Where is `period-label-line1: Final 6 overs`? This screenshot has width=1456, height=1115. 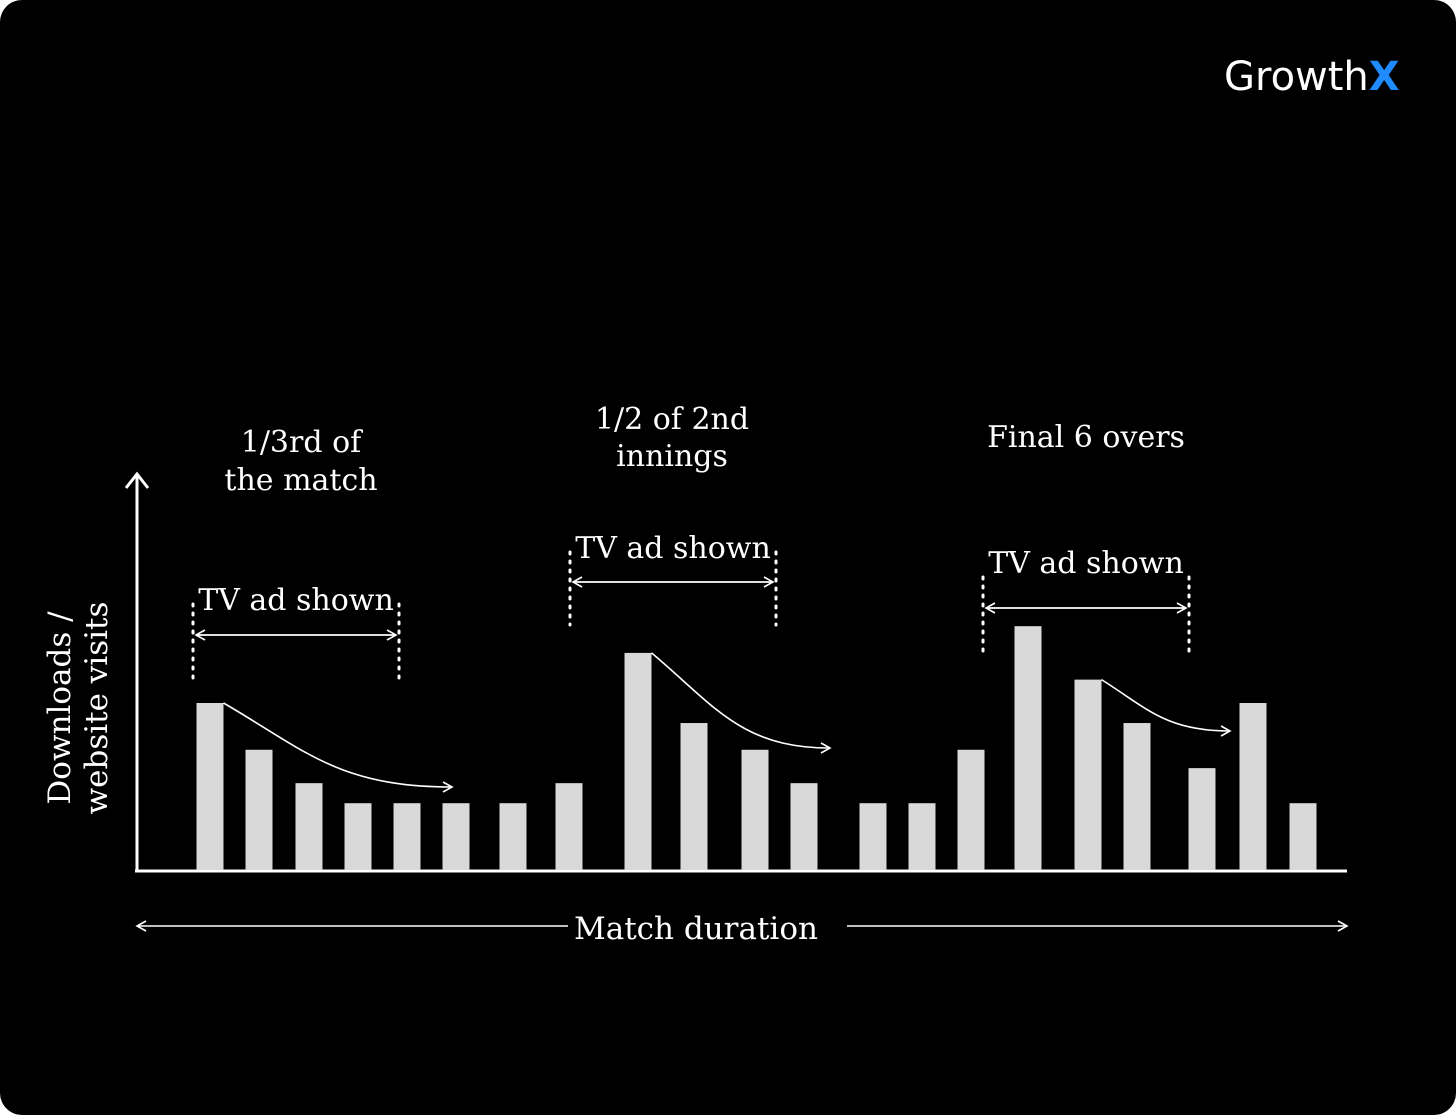
period-label-line1: Final 6 overs is located at coordinates (1086, 437).